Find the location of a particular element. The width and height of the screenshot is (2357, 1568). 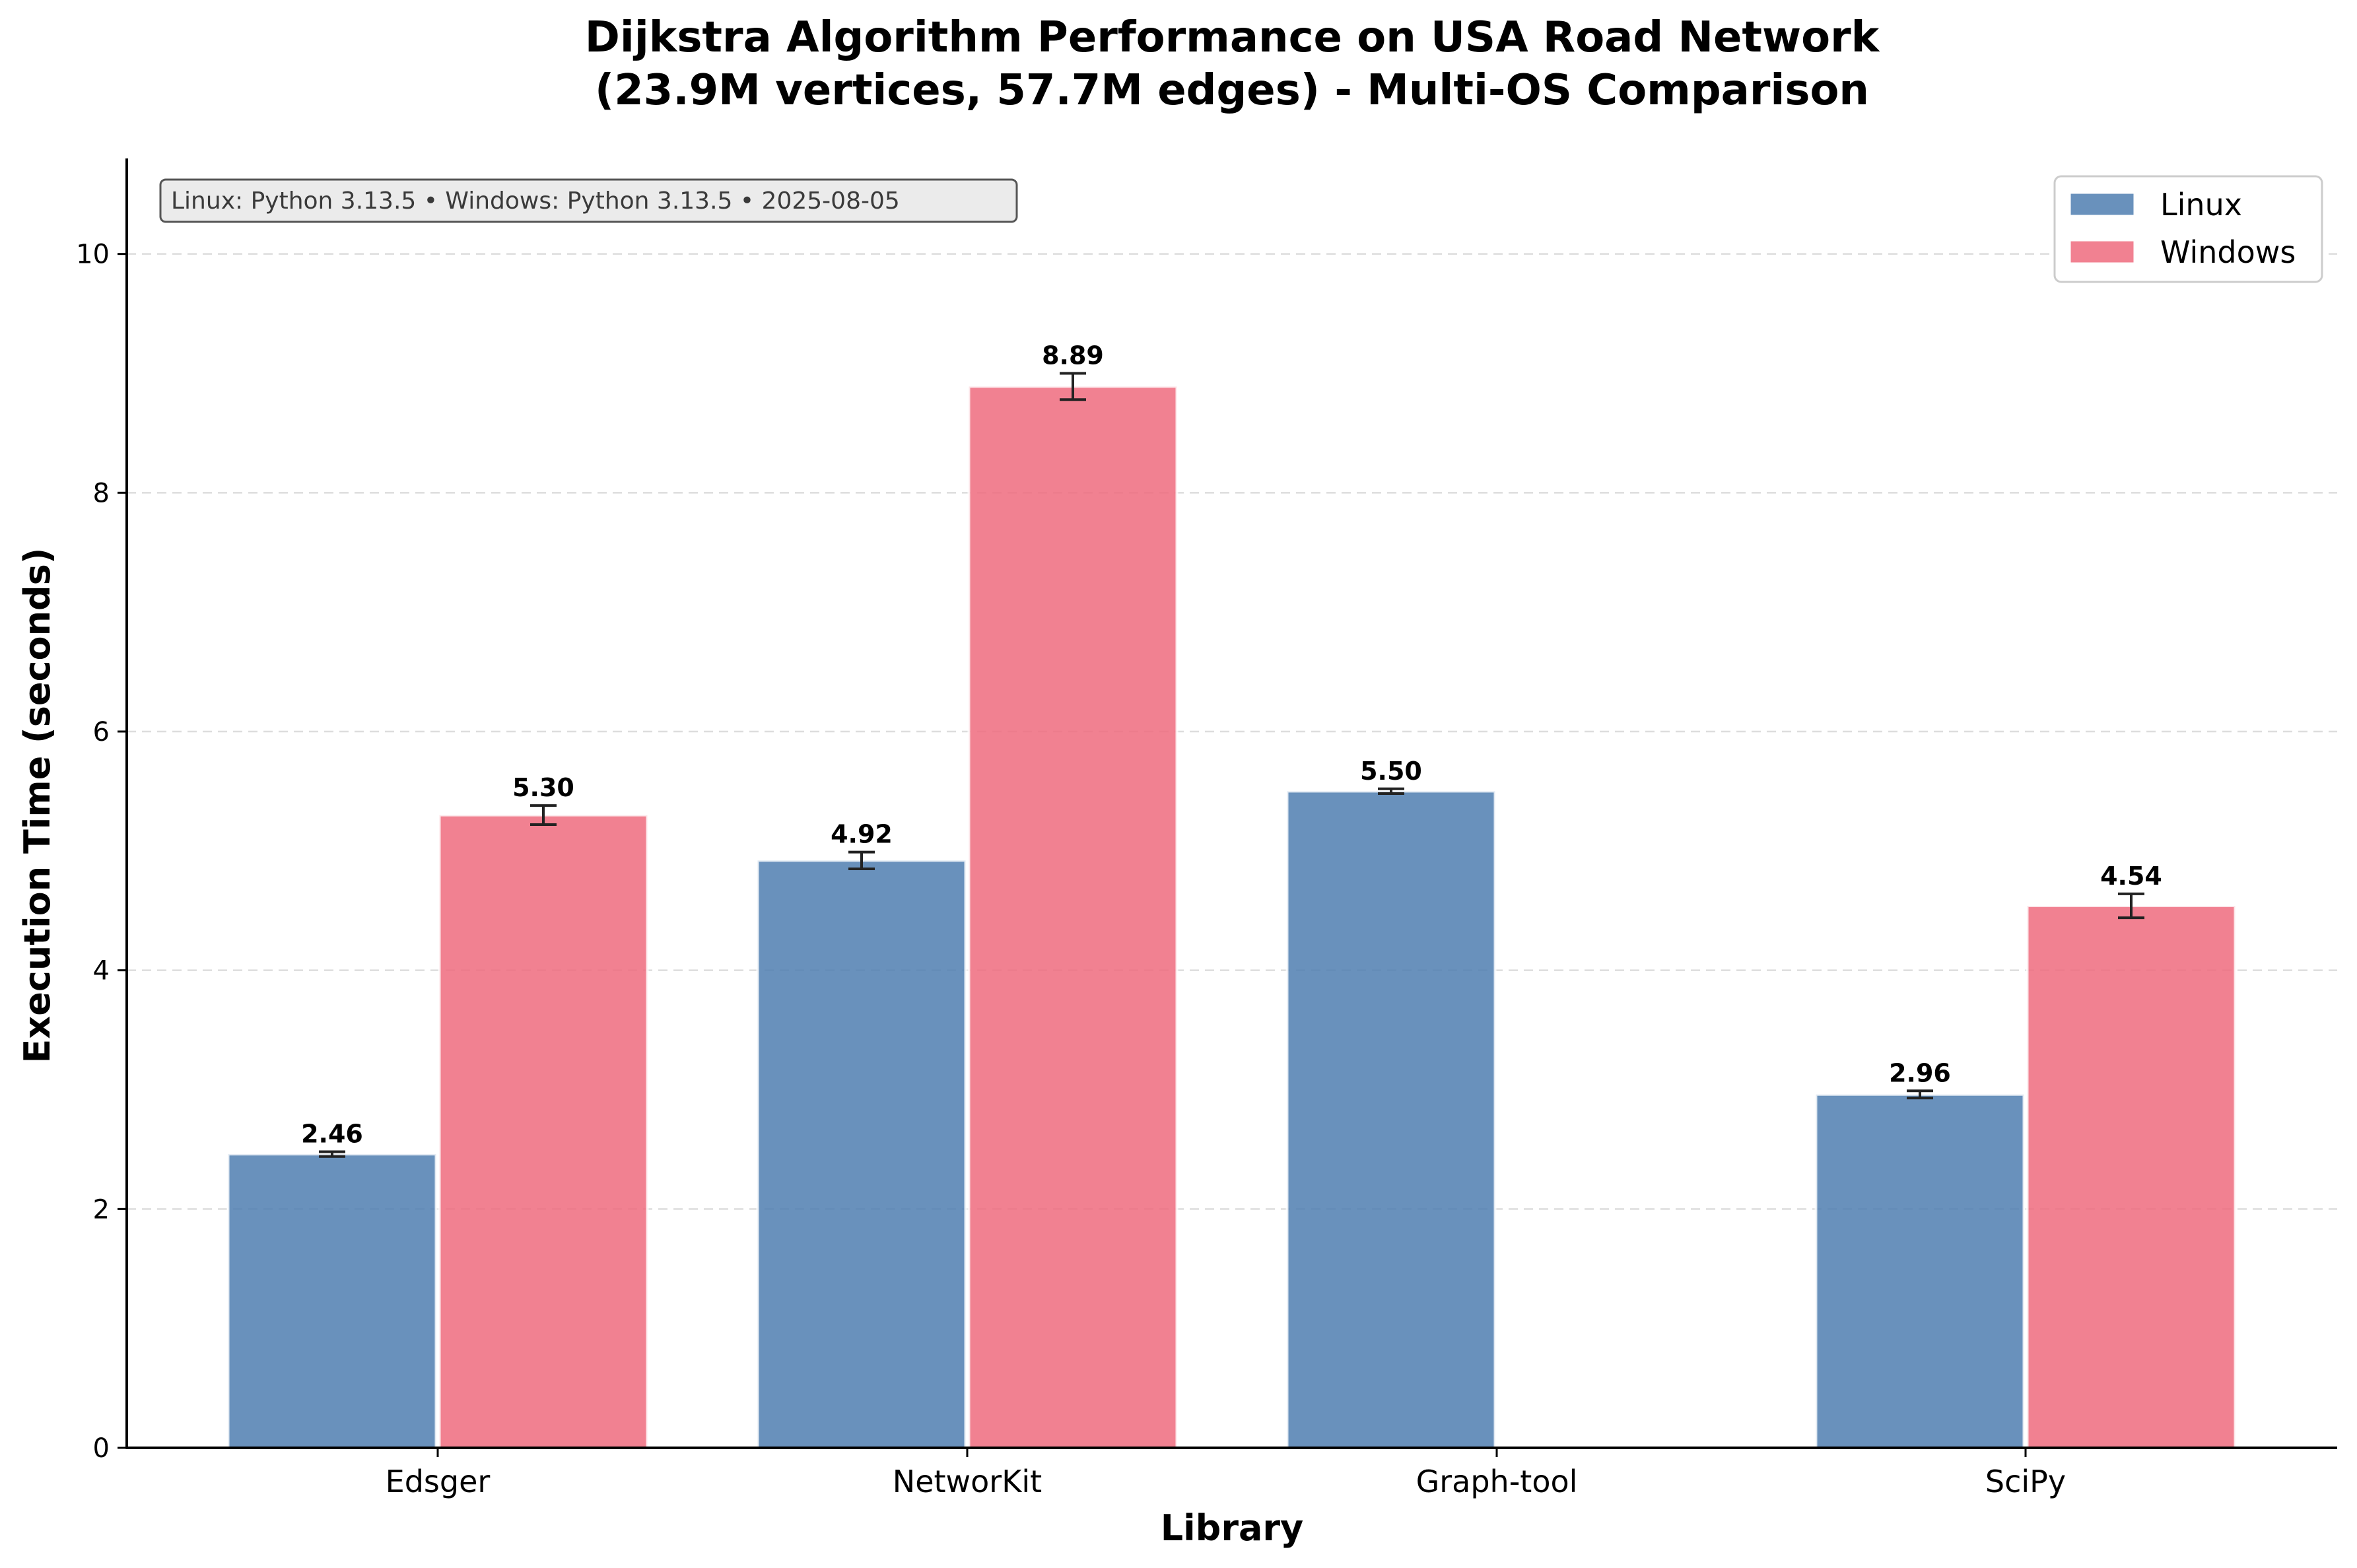

value-label: 5.50 is located at coordinates (1391, 772).